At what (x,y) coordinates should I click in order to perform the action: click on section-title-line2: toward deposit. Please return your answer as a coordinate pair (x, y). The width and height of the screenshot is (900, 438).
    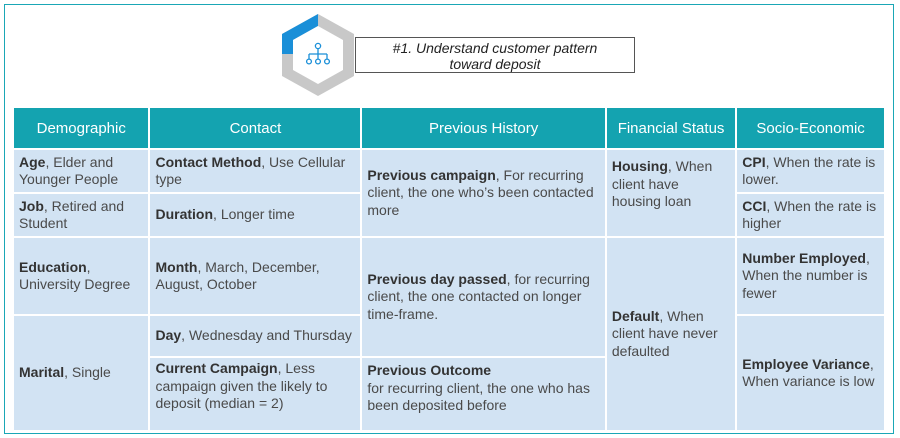
    Looking at the image, I should click on (495, 64).